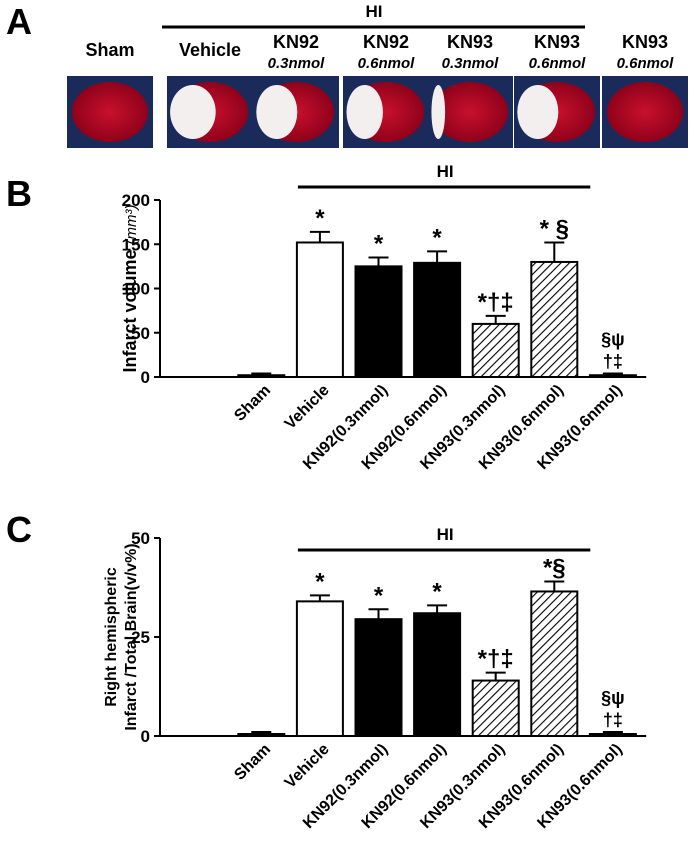  Describe the element at coordinates (19, 21) in the screenshot. I see `panel-label: A` at that location.